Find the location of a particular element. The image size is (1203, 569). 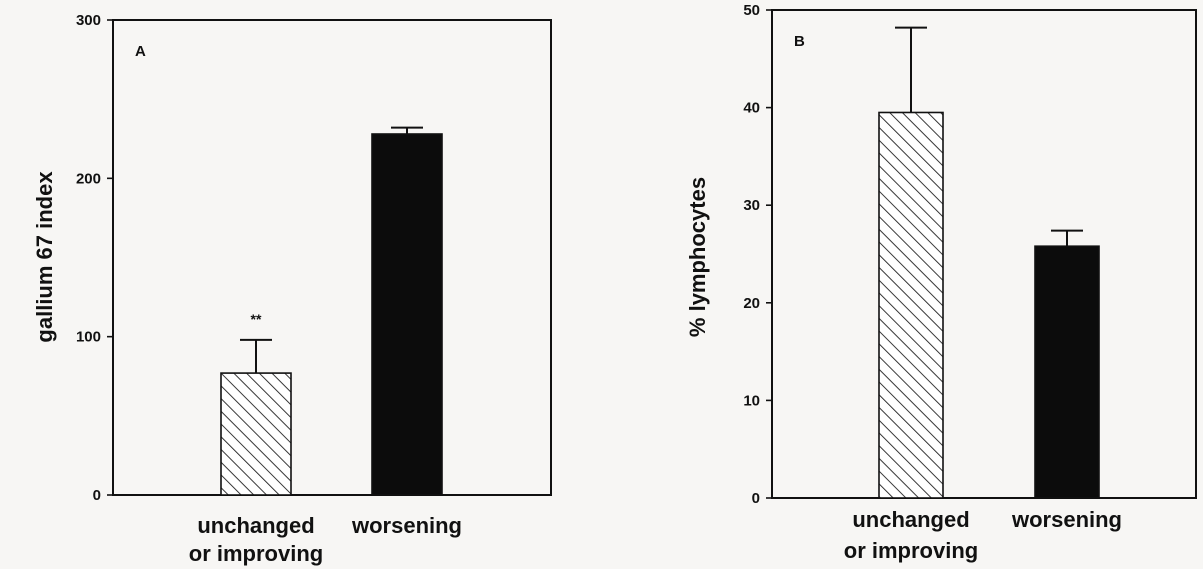

panel-b-y-tick-label: 50 is located at coordinates (751, 10).